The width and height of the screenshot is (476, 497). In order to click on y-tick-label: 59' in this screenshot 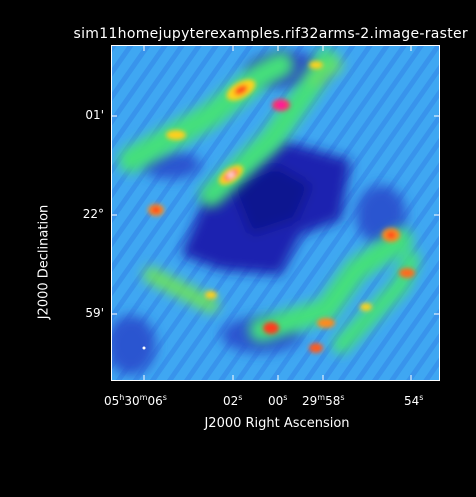, I will do `click(94, 313)`.